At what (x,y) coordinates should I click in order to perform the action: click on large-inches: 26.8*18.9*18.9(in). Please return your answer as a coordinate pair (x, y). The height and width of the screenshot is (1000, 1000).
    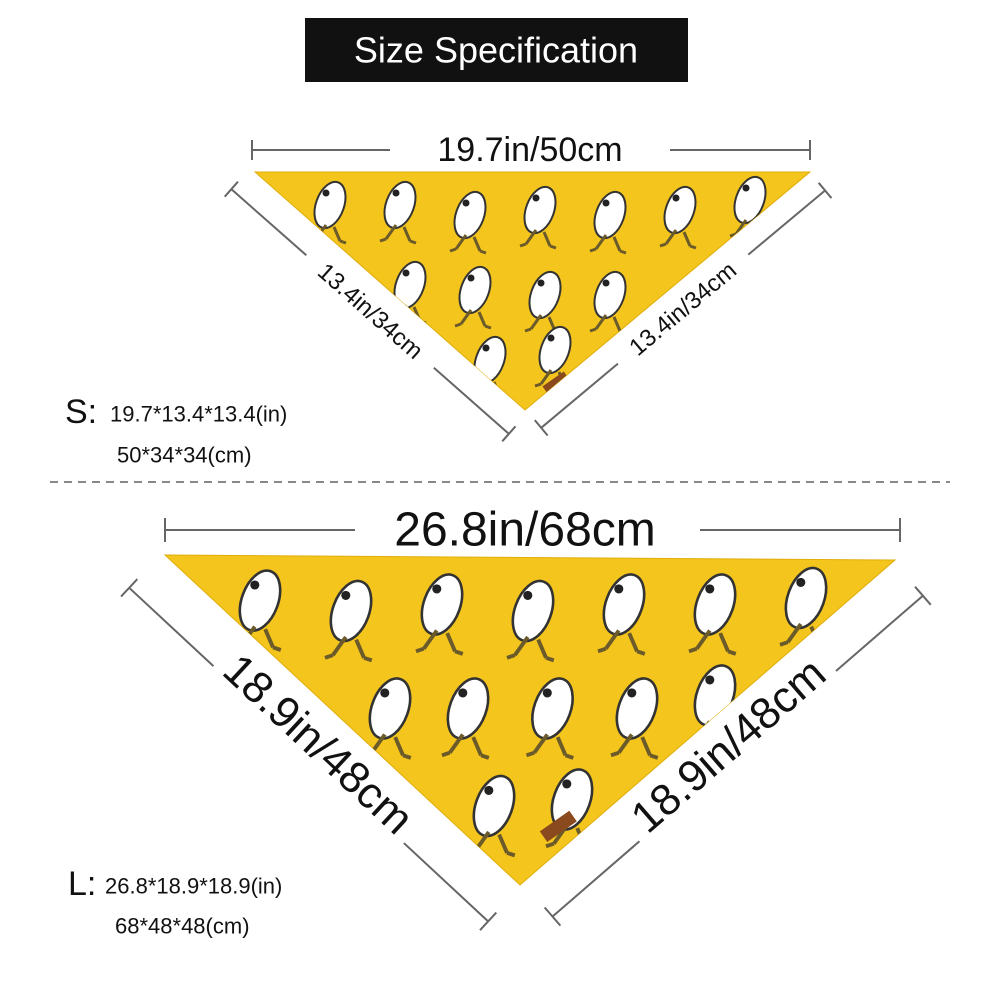
    Looking at the image, I should click on (193, 886).